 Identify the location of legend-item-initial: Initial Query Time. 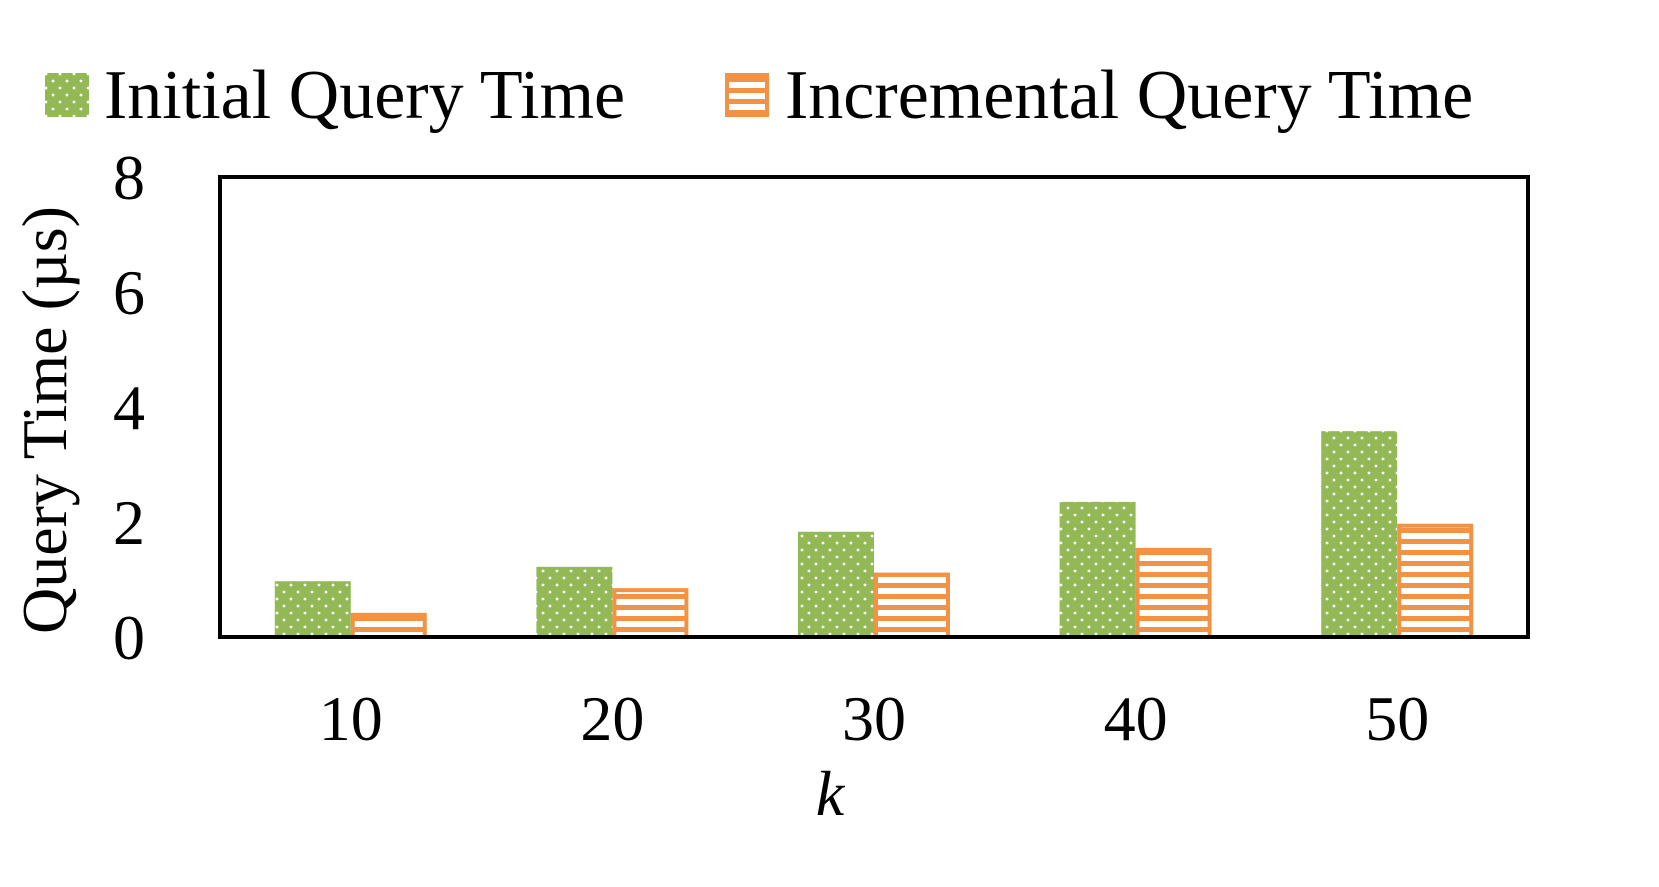
(335, 95).